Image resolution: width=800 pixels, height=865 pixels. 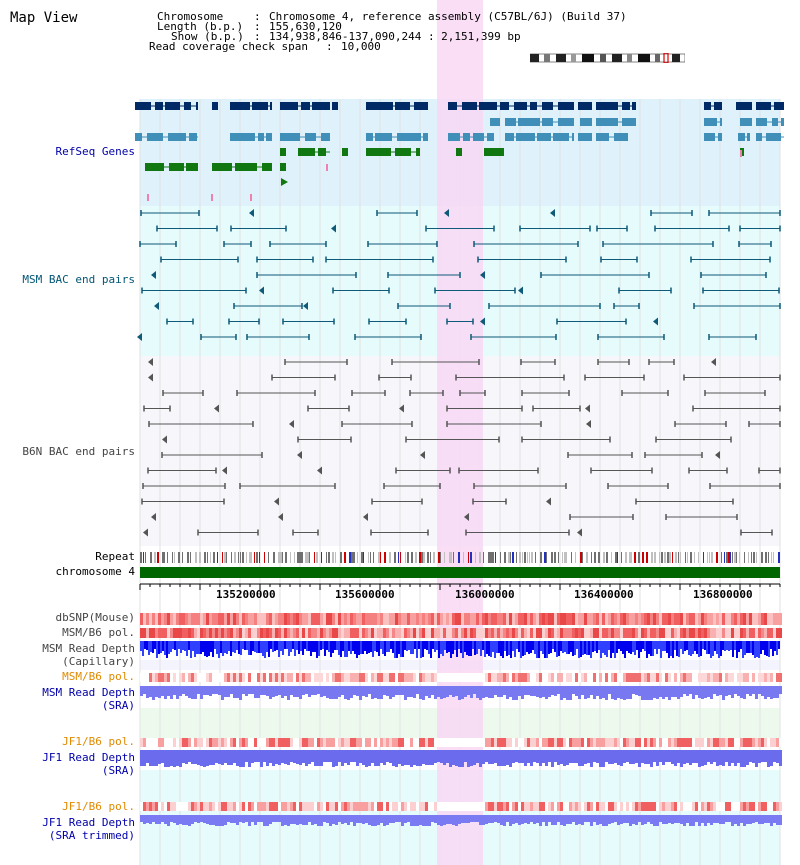 What do you see at coordinates (98, 741) in the screenshot?
I see `track-label-jf1-b6-pol-1: JF1/B6 pol.` at bounding box center [98, 741].